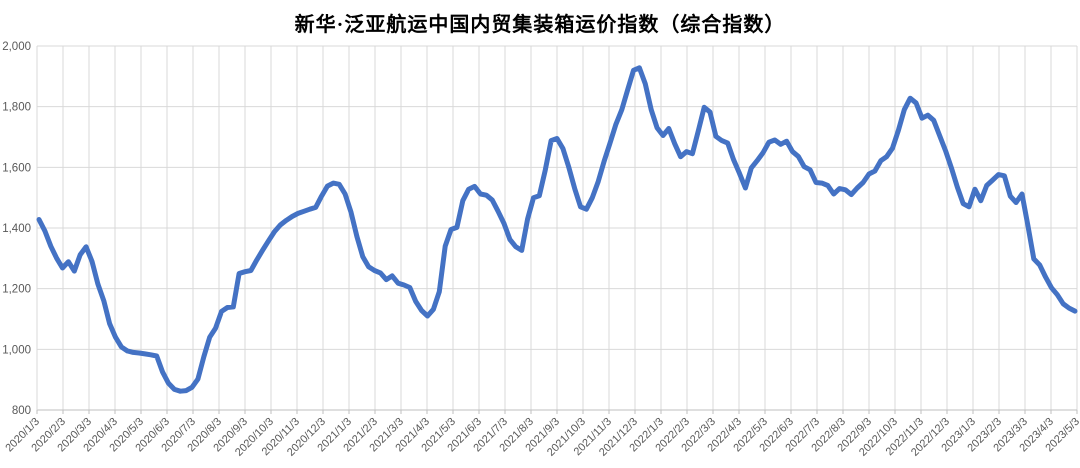  I want to click on y-axis-label: 1,000, so click(16, 350).